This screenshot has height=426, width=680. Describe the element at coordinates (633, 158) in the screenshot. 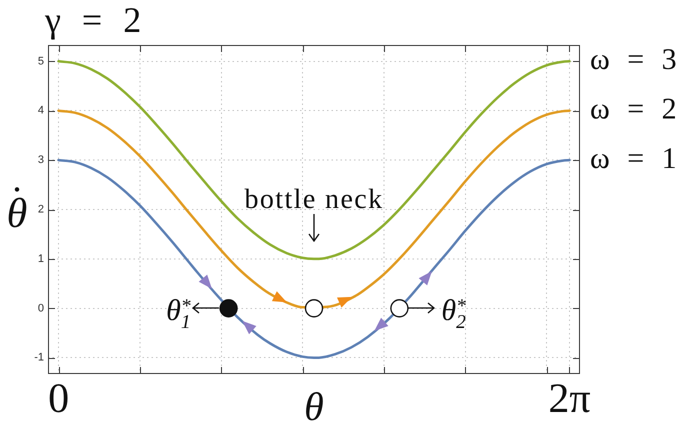

I see `series-label: ω = 1` at that location.